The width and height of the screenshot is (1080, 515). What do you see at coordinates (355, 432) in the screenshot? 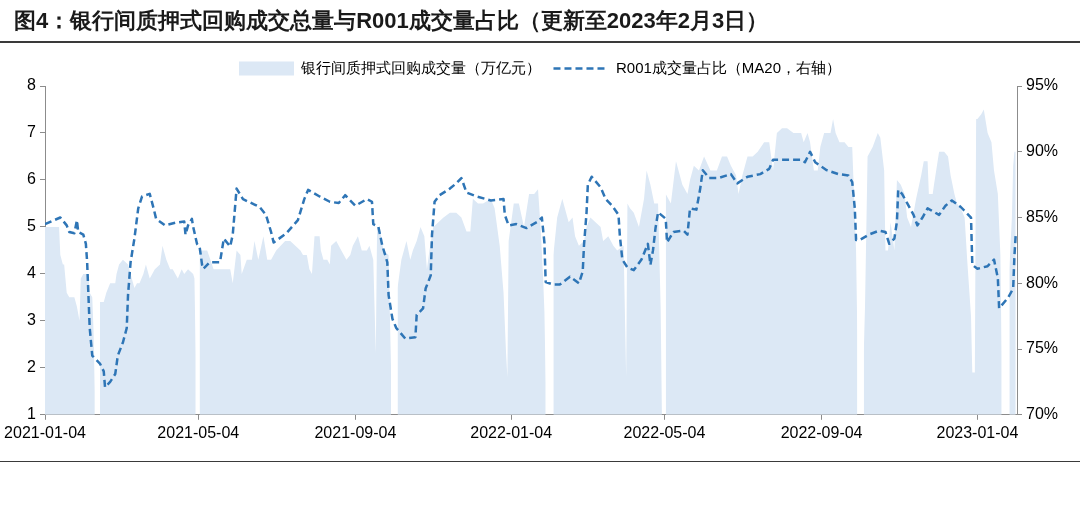
I see `x-tick-label: 2021-09-04` at bounding box center [355, 432].